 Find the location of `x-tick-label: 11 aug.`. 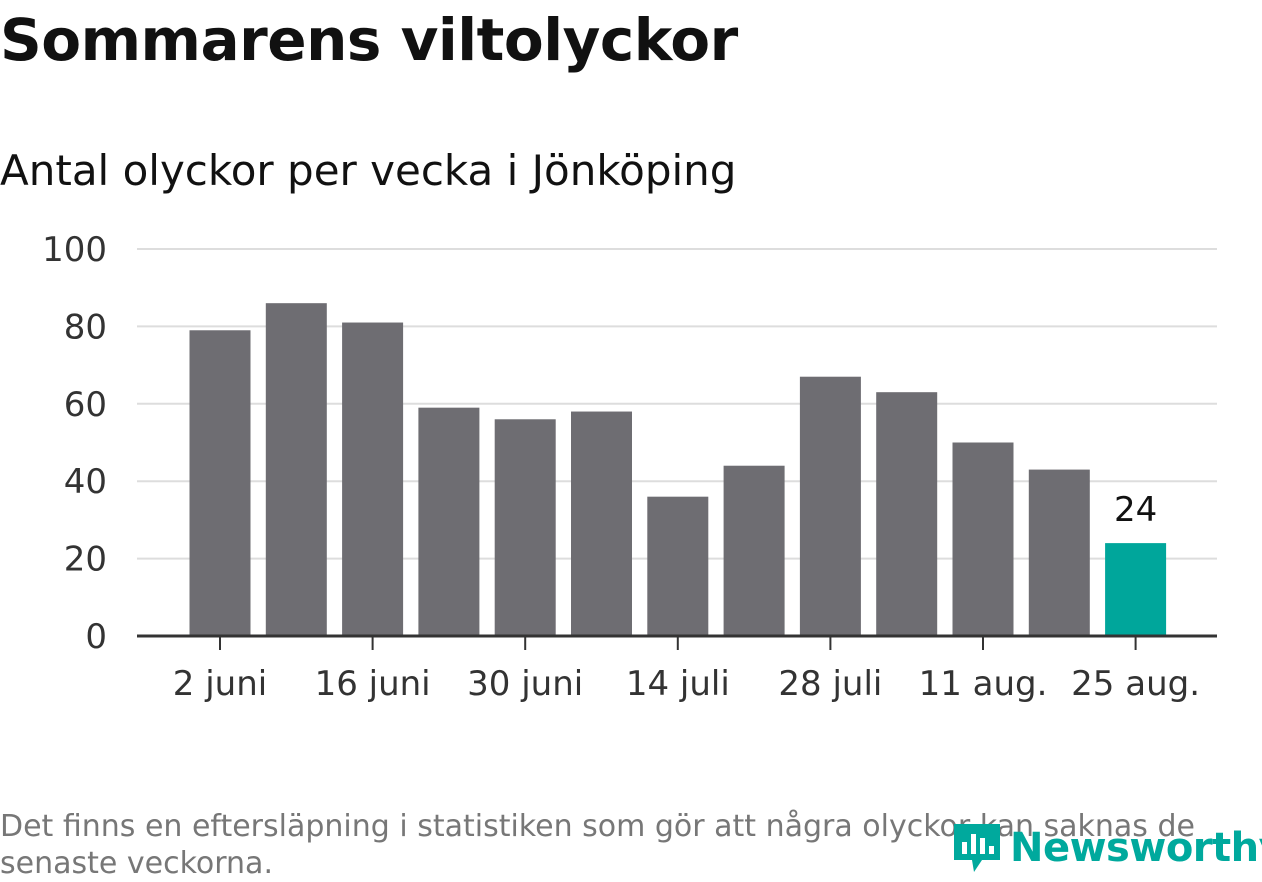

x-tick-label: 11 aug. is located at coordinates (983, 684).